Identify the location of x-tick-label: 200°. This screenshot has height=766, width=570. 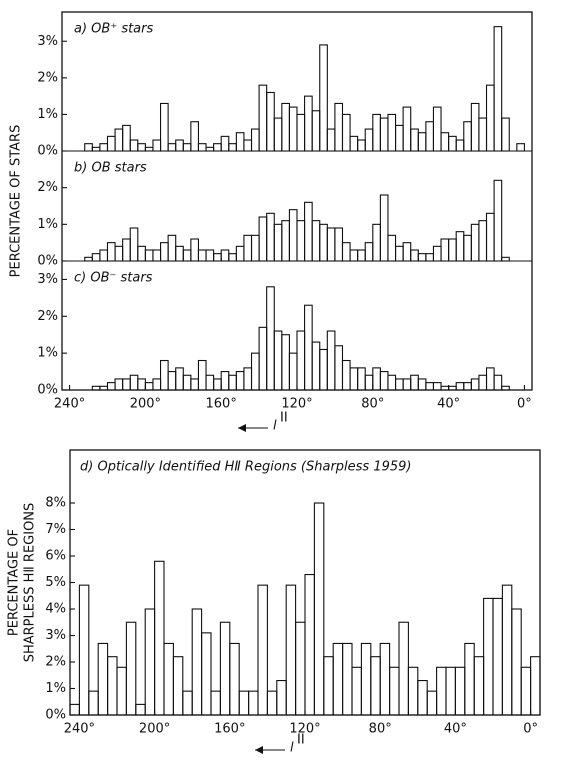
(145, 404).